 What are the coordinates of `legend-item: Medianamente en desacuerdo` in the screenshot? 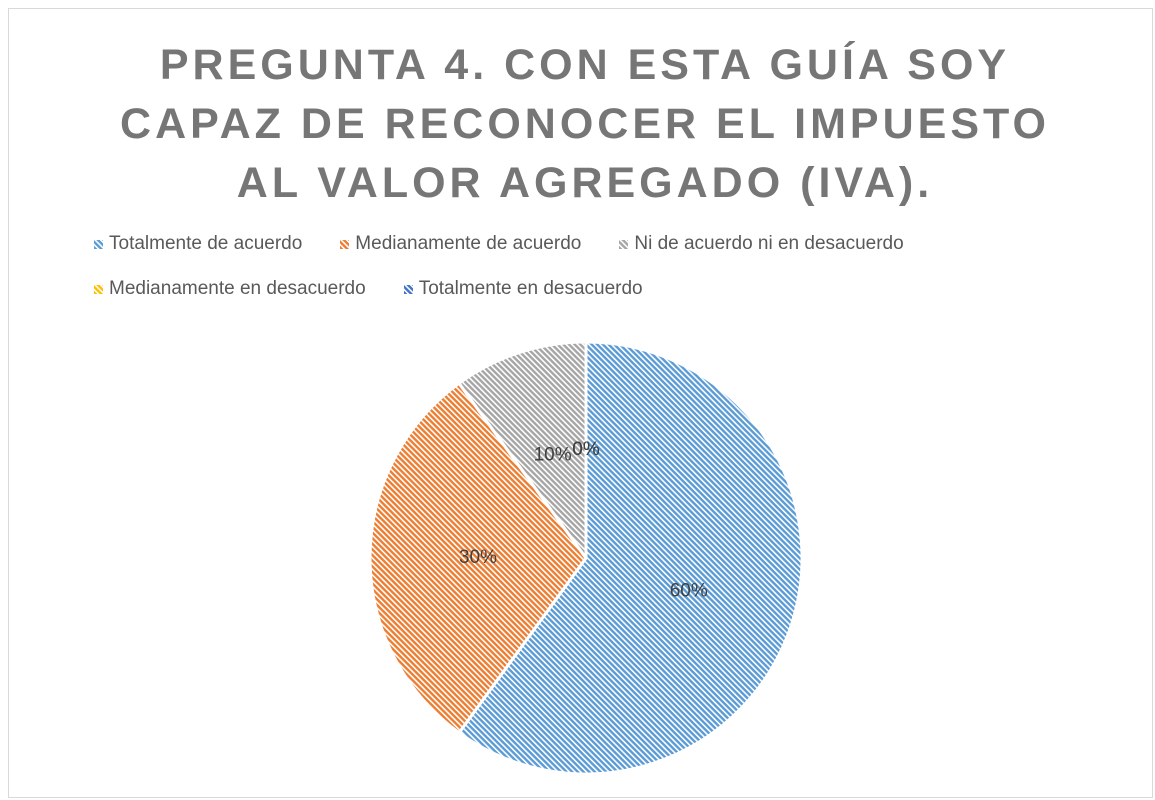 It's located at (230, 289).